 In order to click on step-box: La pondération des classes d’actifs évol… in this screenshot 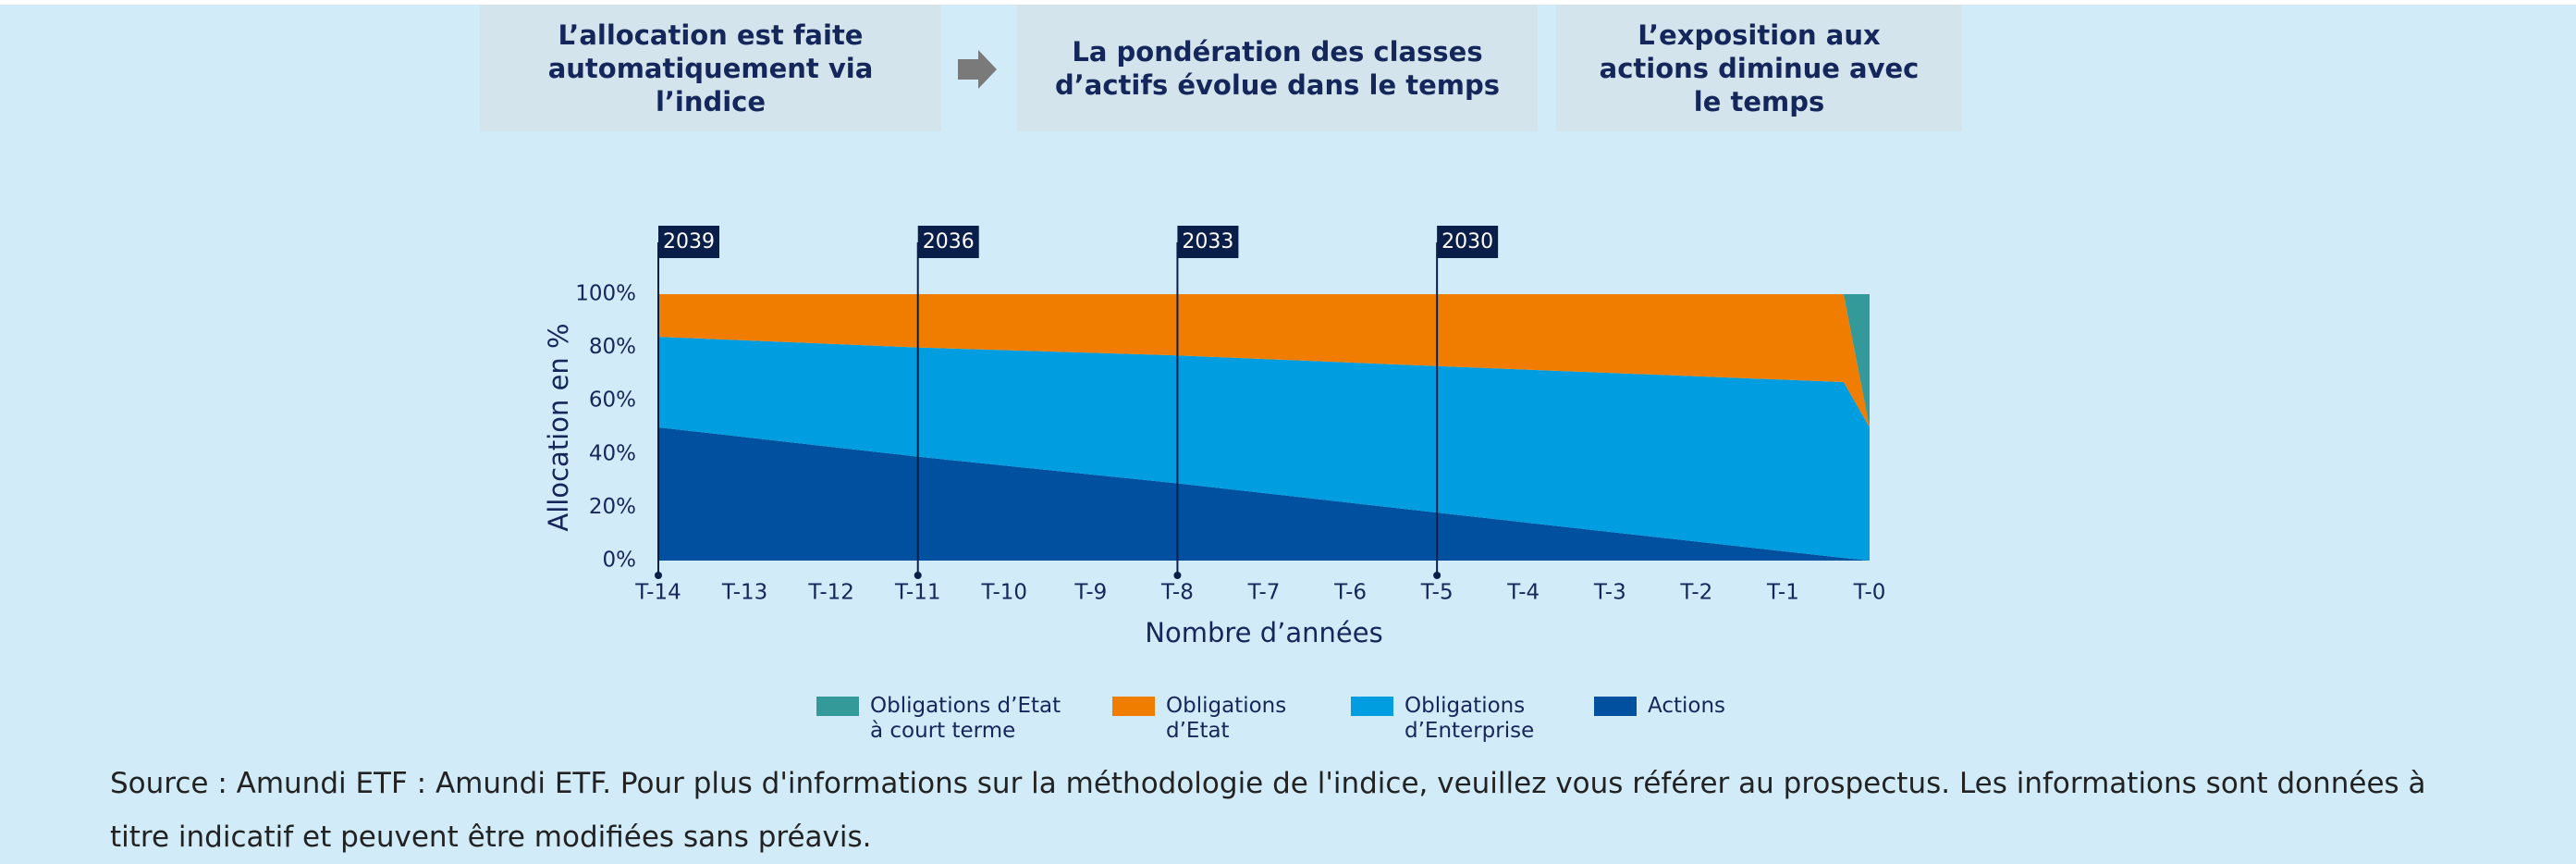, I will do `click(1277, 68)`.